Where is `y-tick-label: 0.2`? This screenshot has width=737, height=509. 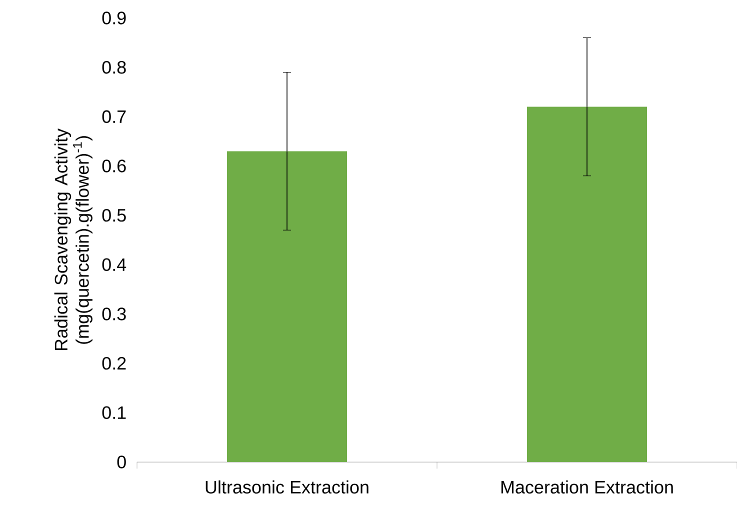 y-tick-label: 0.2 is located at coordinates (114, 363).